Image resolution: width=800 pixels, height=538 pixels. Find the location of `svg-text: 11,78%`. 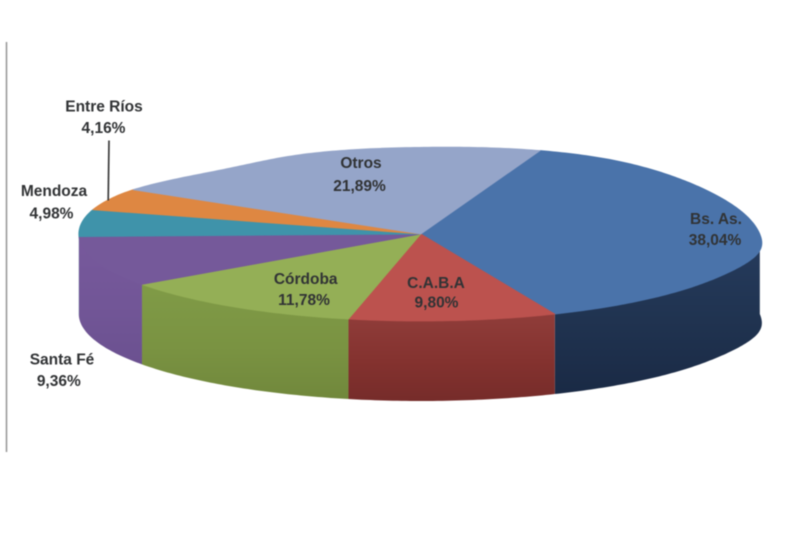

svg-text: 11,78% is located at coordinates (304, 300).